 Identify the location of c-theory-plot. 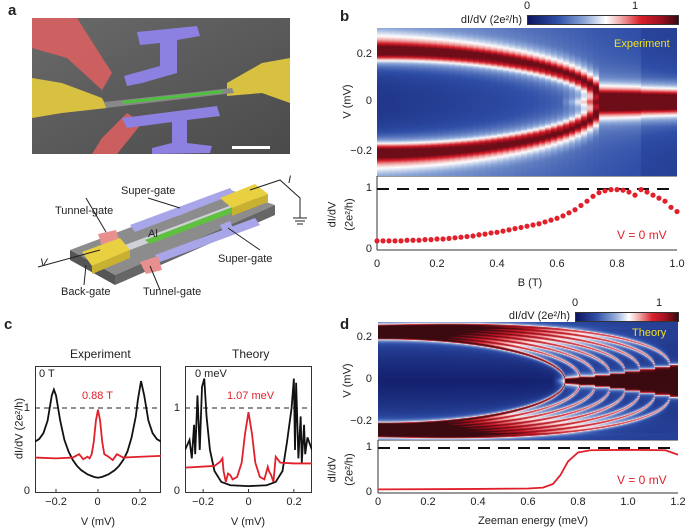
(248, 429).